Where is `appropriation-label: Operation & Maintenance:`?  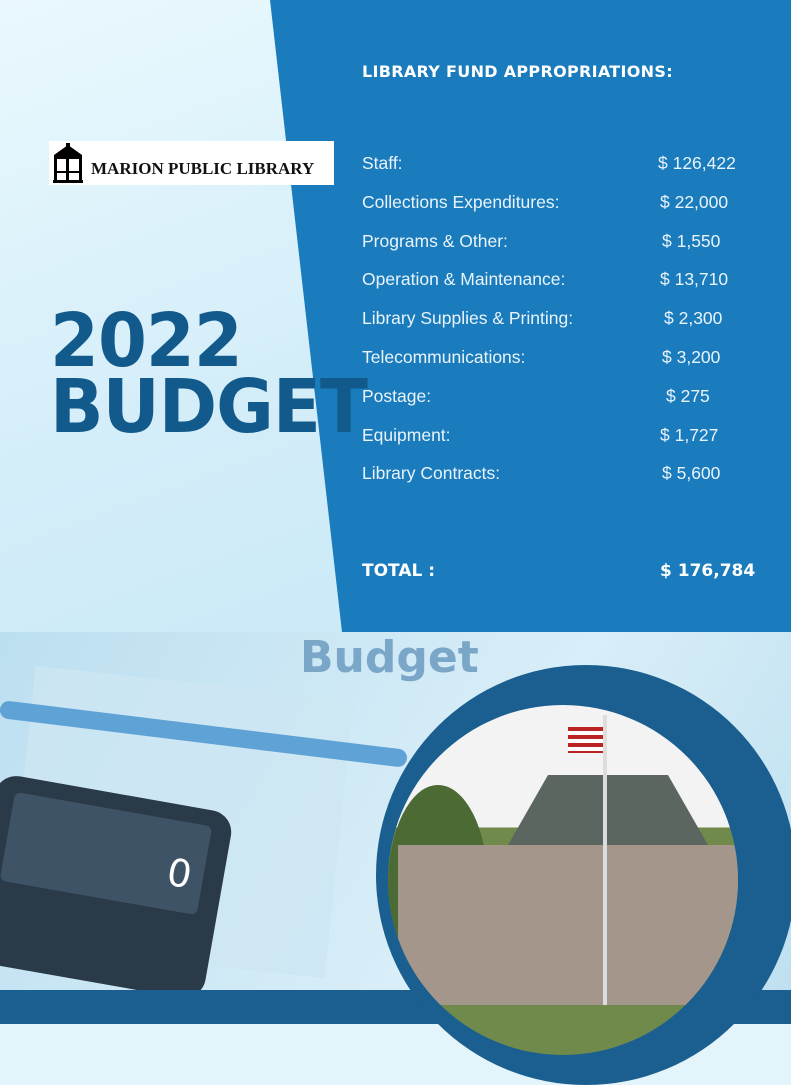
appropriation-label: Operation & Maintenance: is located at coordinates (464, 279).